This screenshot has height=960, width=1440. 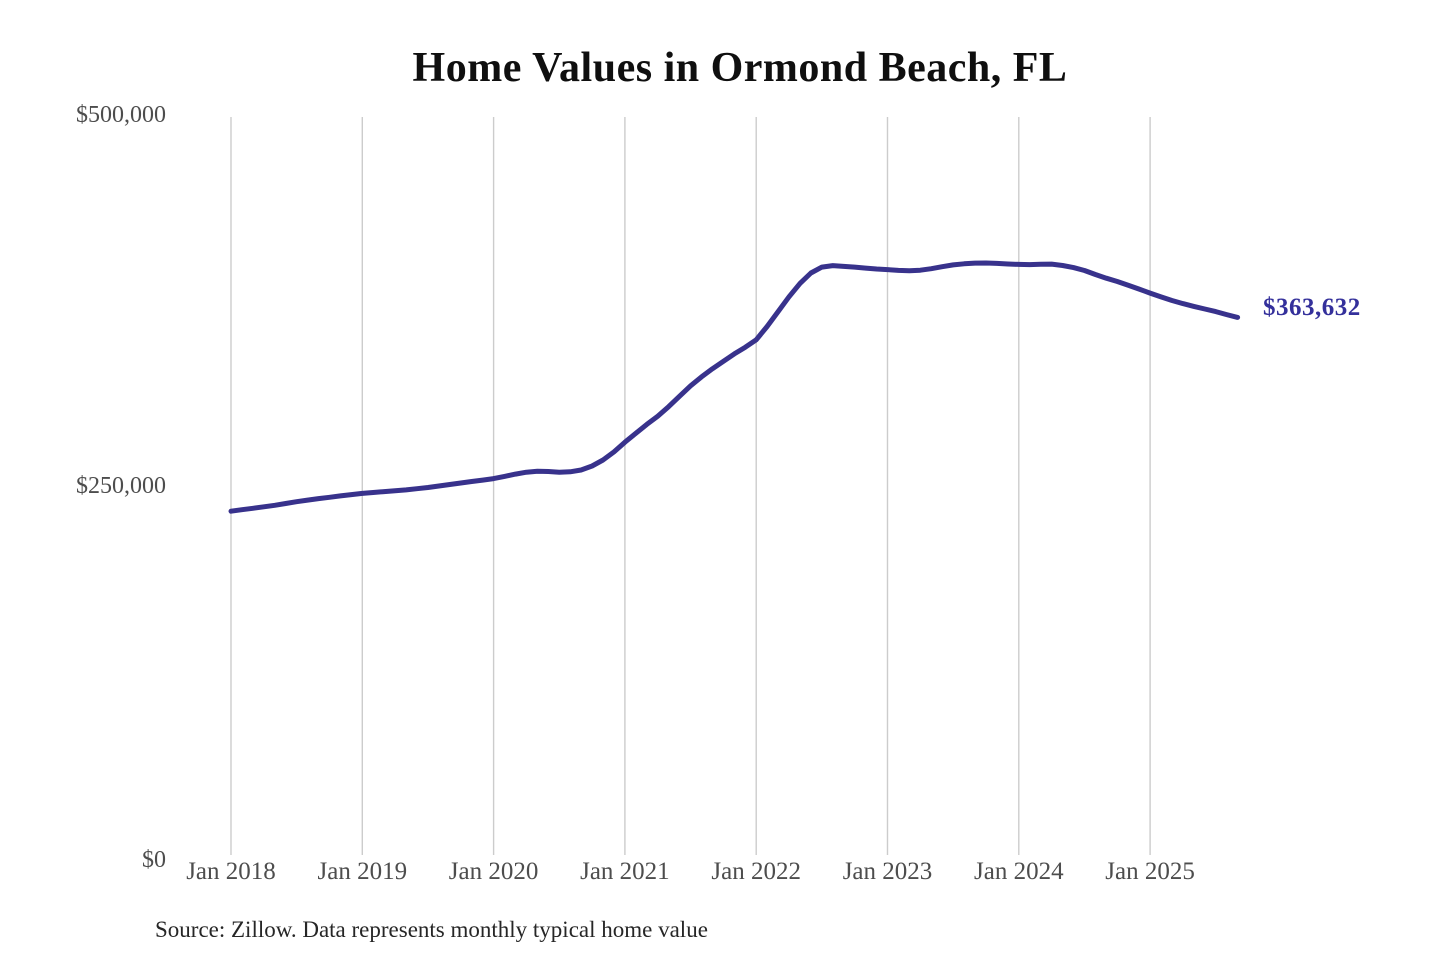 I want to click on x-tick-label: Jan 2024, so click(x=1019, y=871).